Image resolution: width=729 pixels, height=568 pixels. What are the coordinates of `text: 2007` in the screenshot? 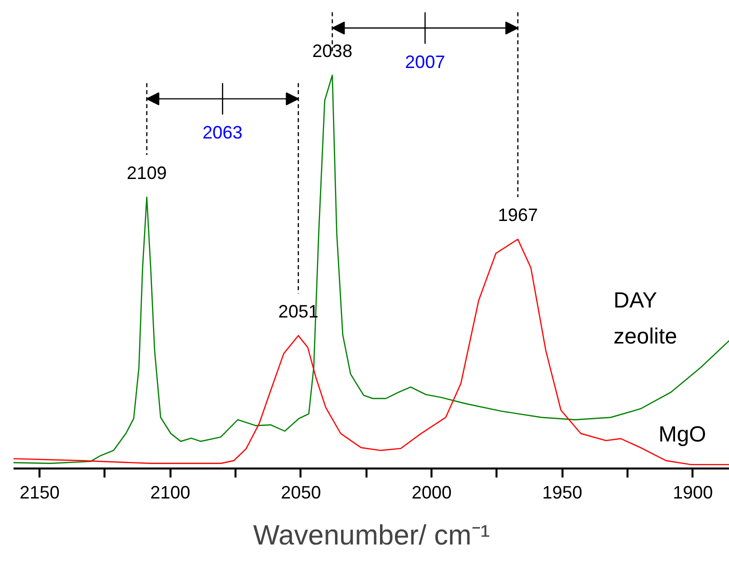 It's located at (425, 62).